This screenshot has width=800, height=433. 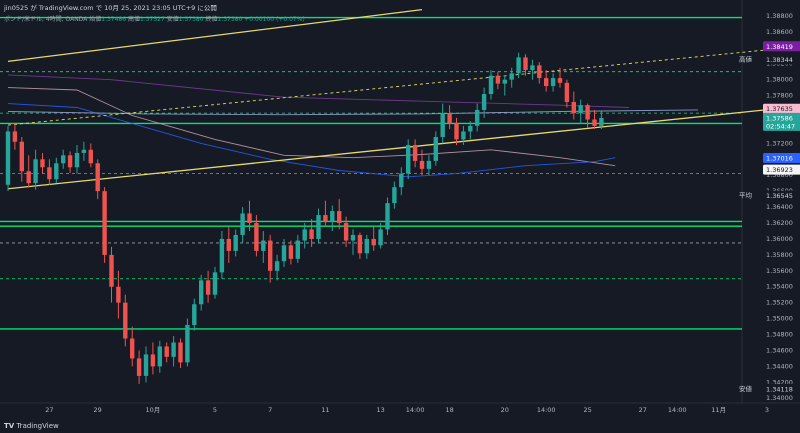 I want to click on time-tick-label: 11, so click(x=325, y=410).